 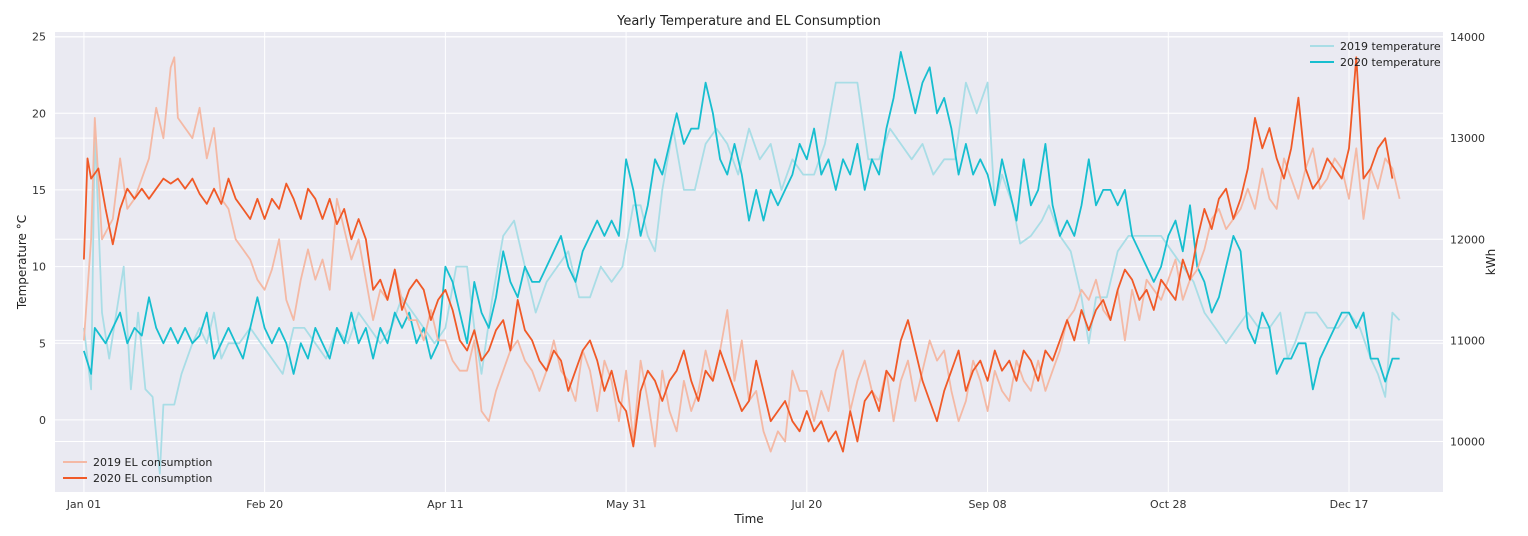 What do you see at coordinates (445, 504) in the screenshot?
I see `x-tick-label: Apr 11` at bounding box center [445, 504].